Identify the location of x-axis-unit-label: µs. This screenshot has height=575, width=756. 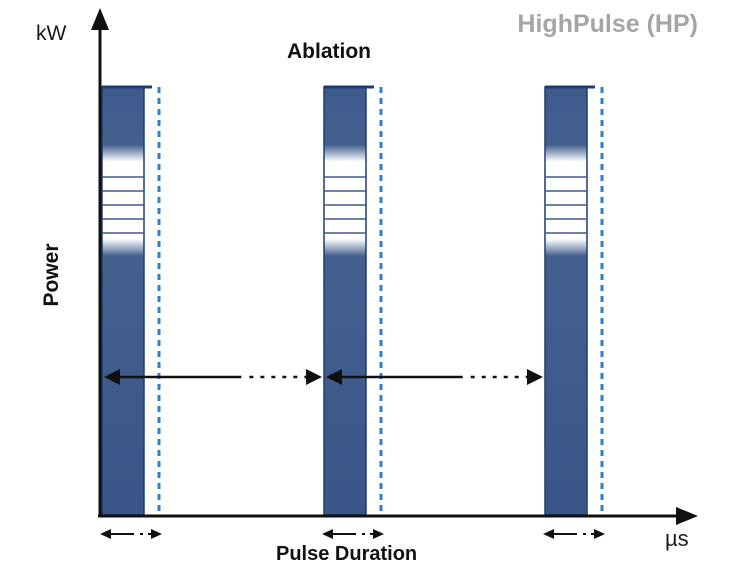
(677, 538).